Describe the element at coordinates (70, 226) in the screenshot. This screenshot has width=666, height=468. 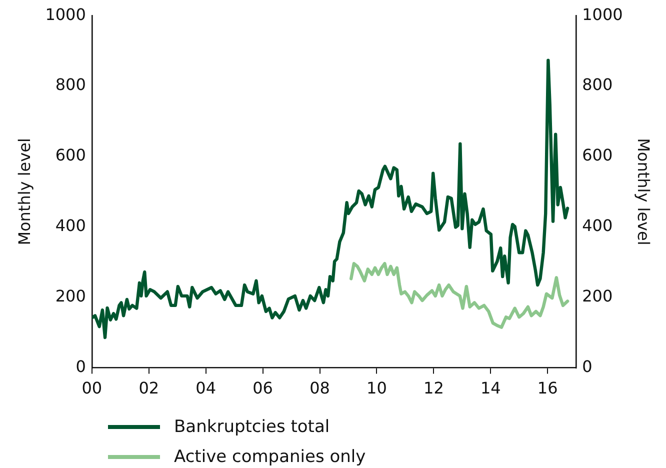
I see `y-tick-label: 400` at that location.